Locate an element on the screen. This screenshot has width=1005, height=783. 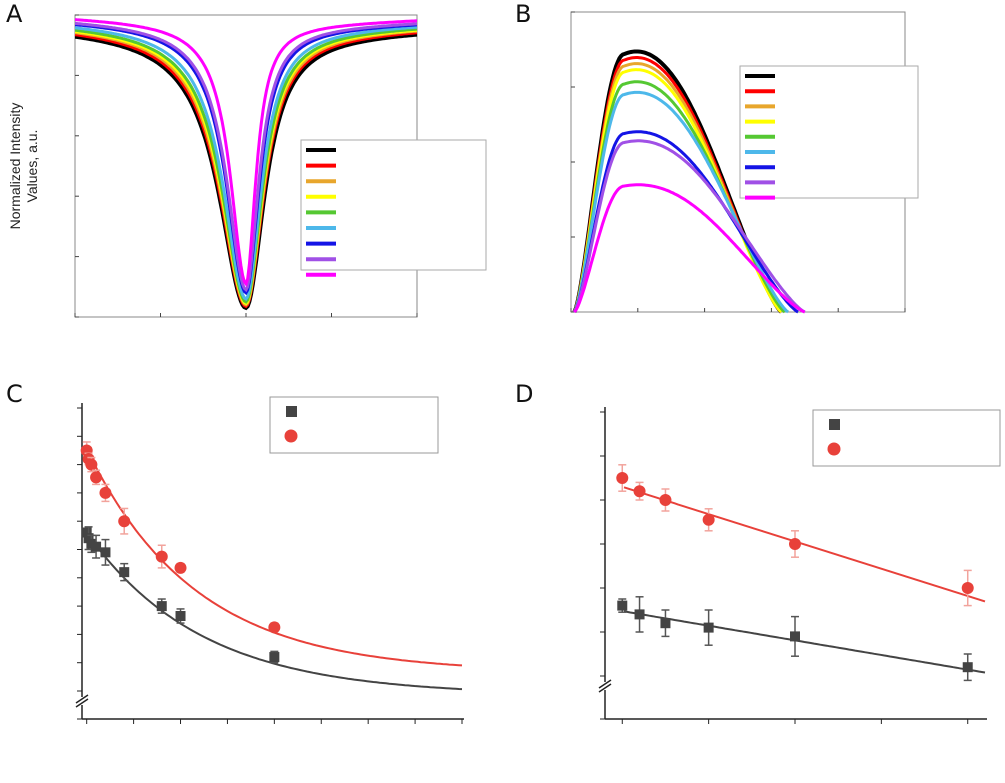
chart-panel-b is located at coordinates (744, 162).